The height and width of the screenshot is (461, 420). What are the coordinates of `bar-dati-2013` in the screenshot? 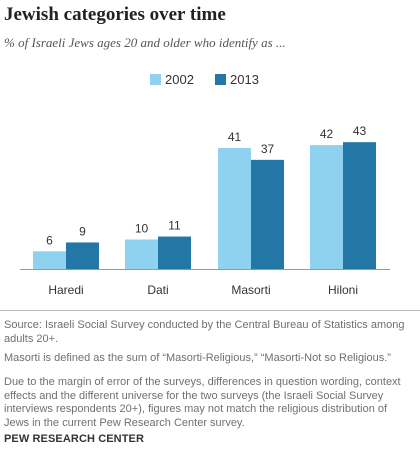 It's located at (174, 252).